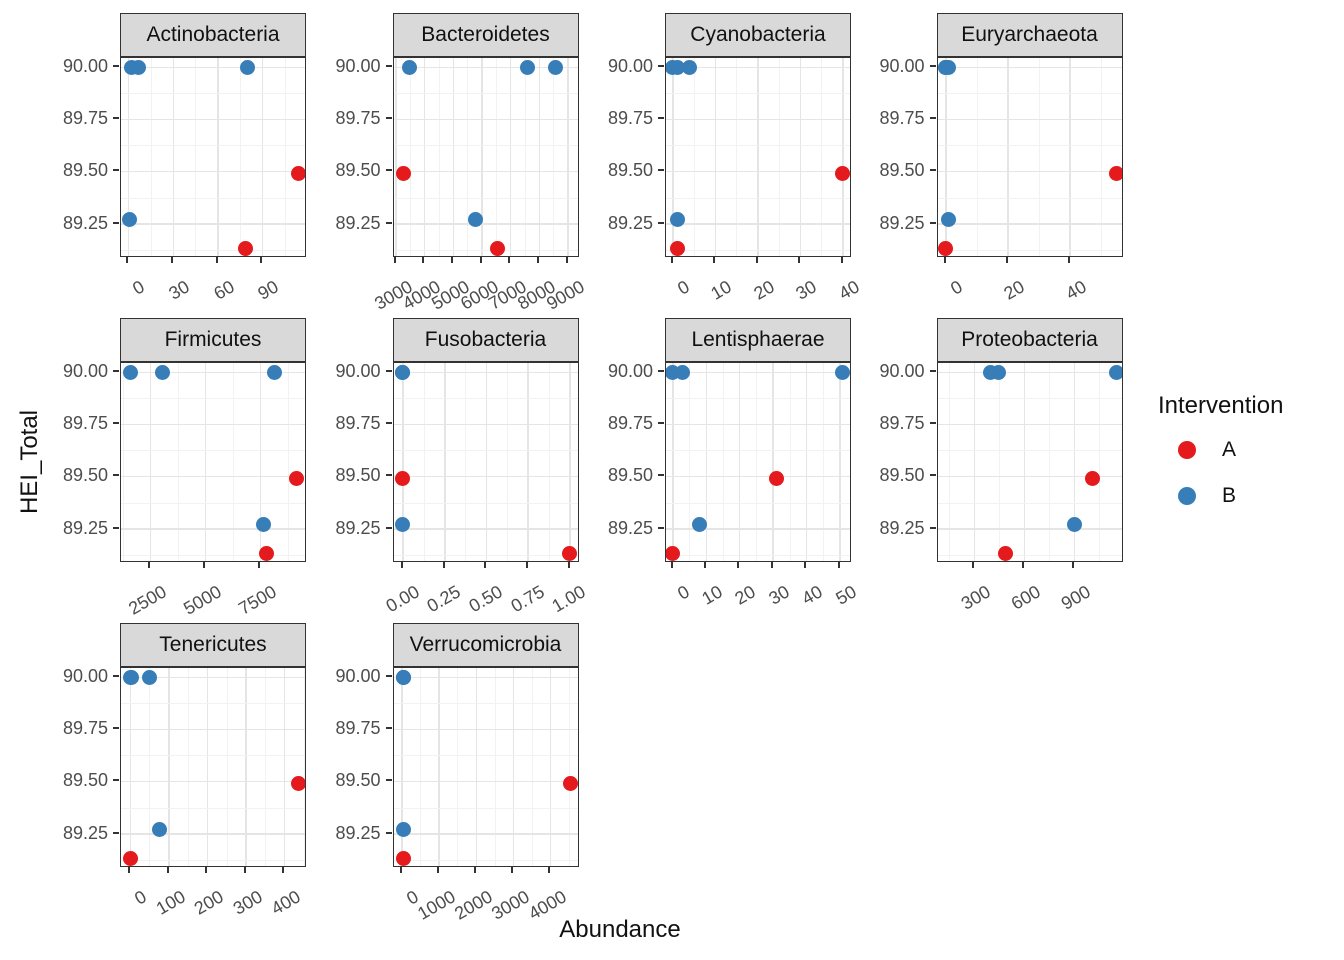 The height and width of the screenshot is (960, 1344). I want to click on facet-panel, so click(1029, 462).